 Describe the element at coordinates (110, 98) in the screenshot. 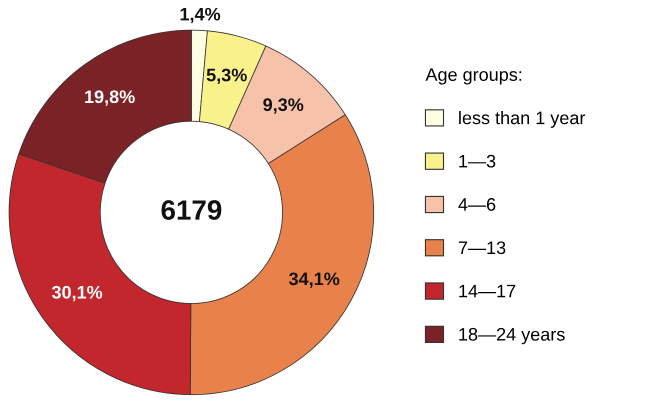

I see `data-label: 19,8%` at that location.